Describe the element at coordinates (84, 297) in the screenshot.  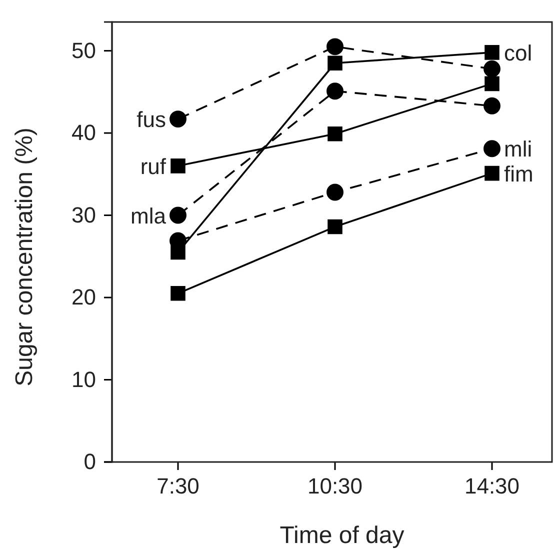
I see `y-tick-label: 20` at that location.